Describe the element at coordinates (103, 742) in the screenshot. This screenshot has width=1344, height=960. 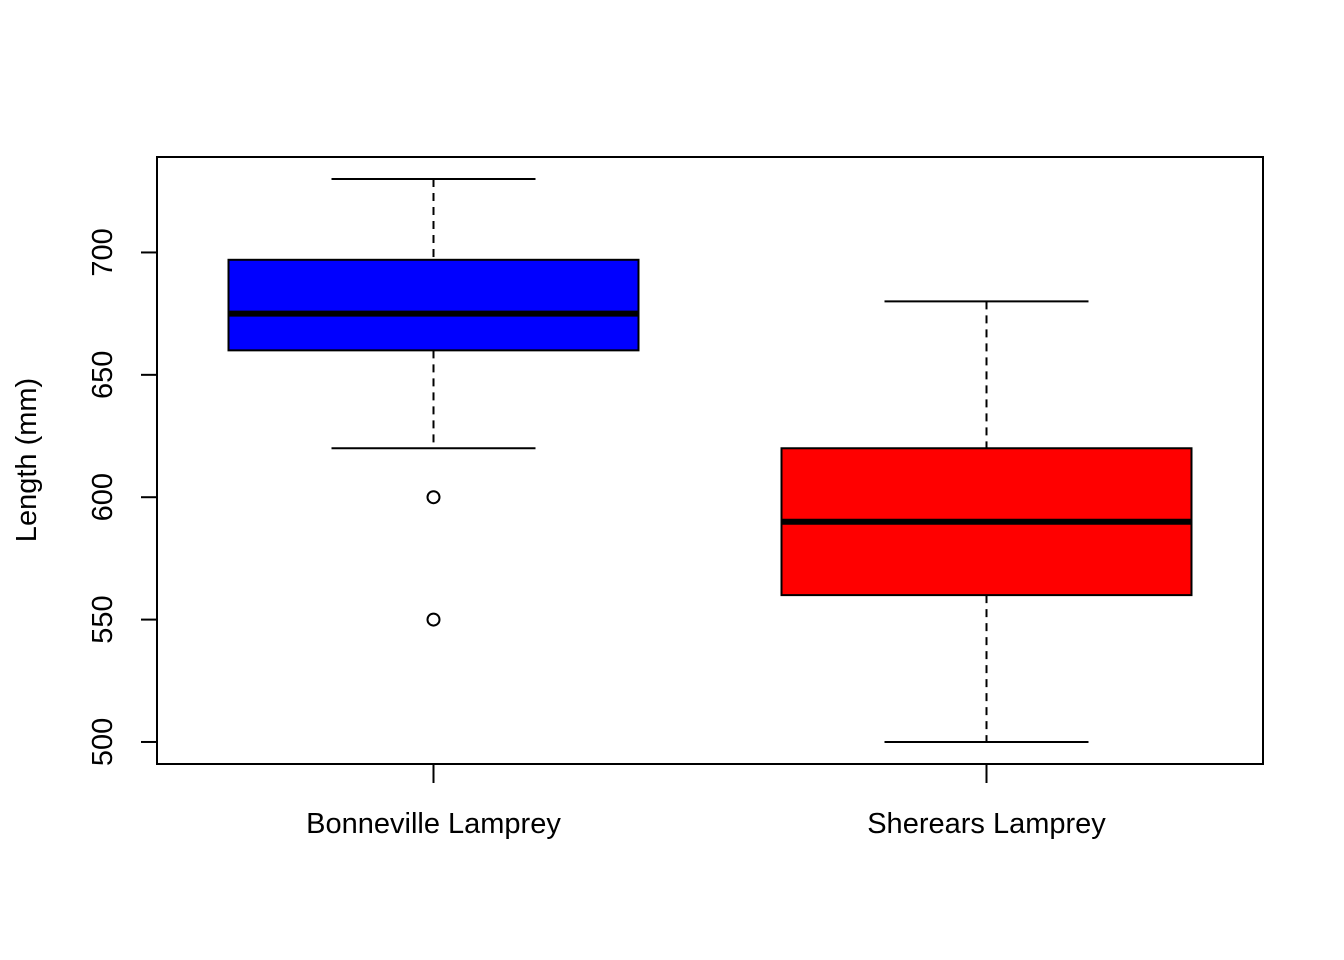
I see `y-tick-label: 500` at that location.